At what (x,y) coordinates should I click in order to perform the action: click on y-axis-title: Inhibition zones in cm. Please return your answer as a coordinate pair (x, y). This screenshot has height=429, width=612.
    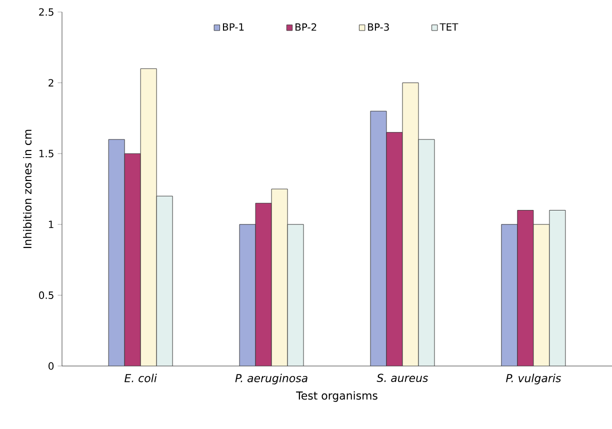
    Looking at the image, I should click on (27, 189).